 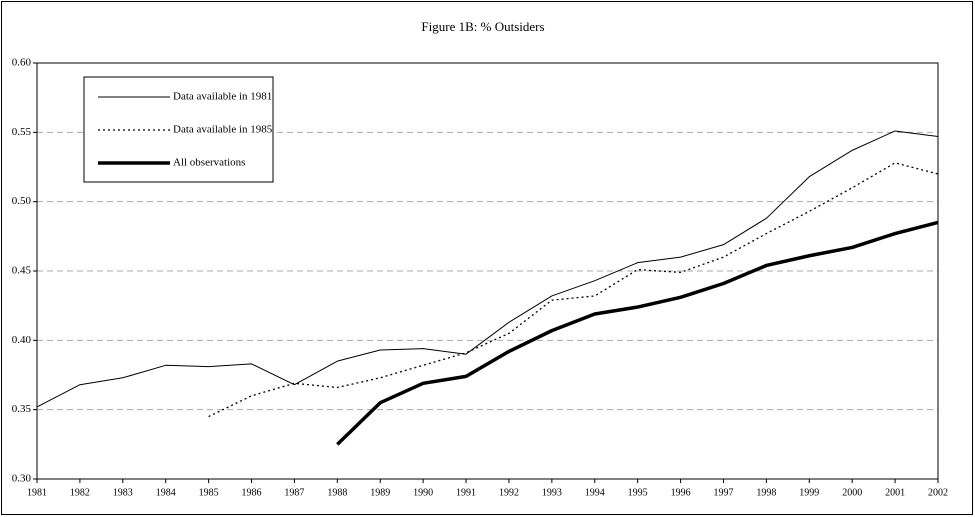 What do you see at coordinates (423, 492) in the screenshot?
I see `x-tick-label: 1990` at bounding box center [423, 492].